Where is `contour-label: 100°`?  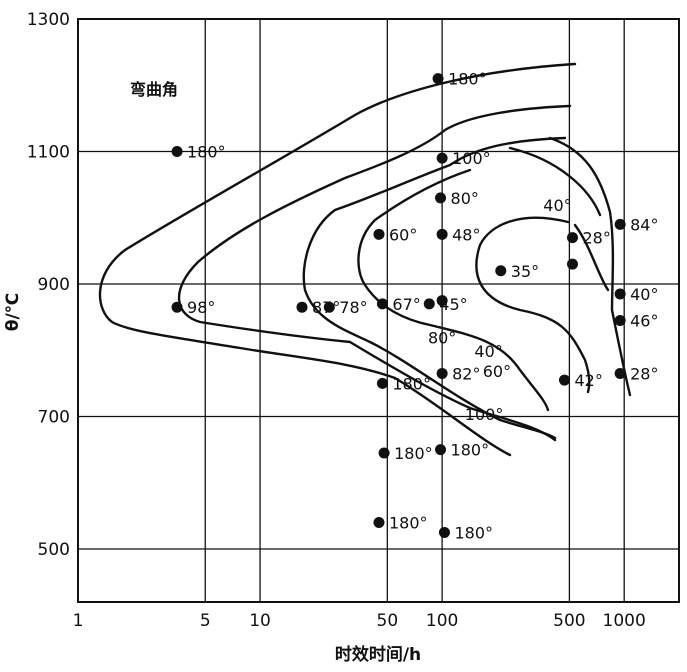 contour-label: 100° is located at coordinates (484, 414).